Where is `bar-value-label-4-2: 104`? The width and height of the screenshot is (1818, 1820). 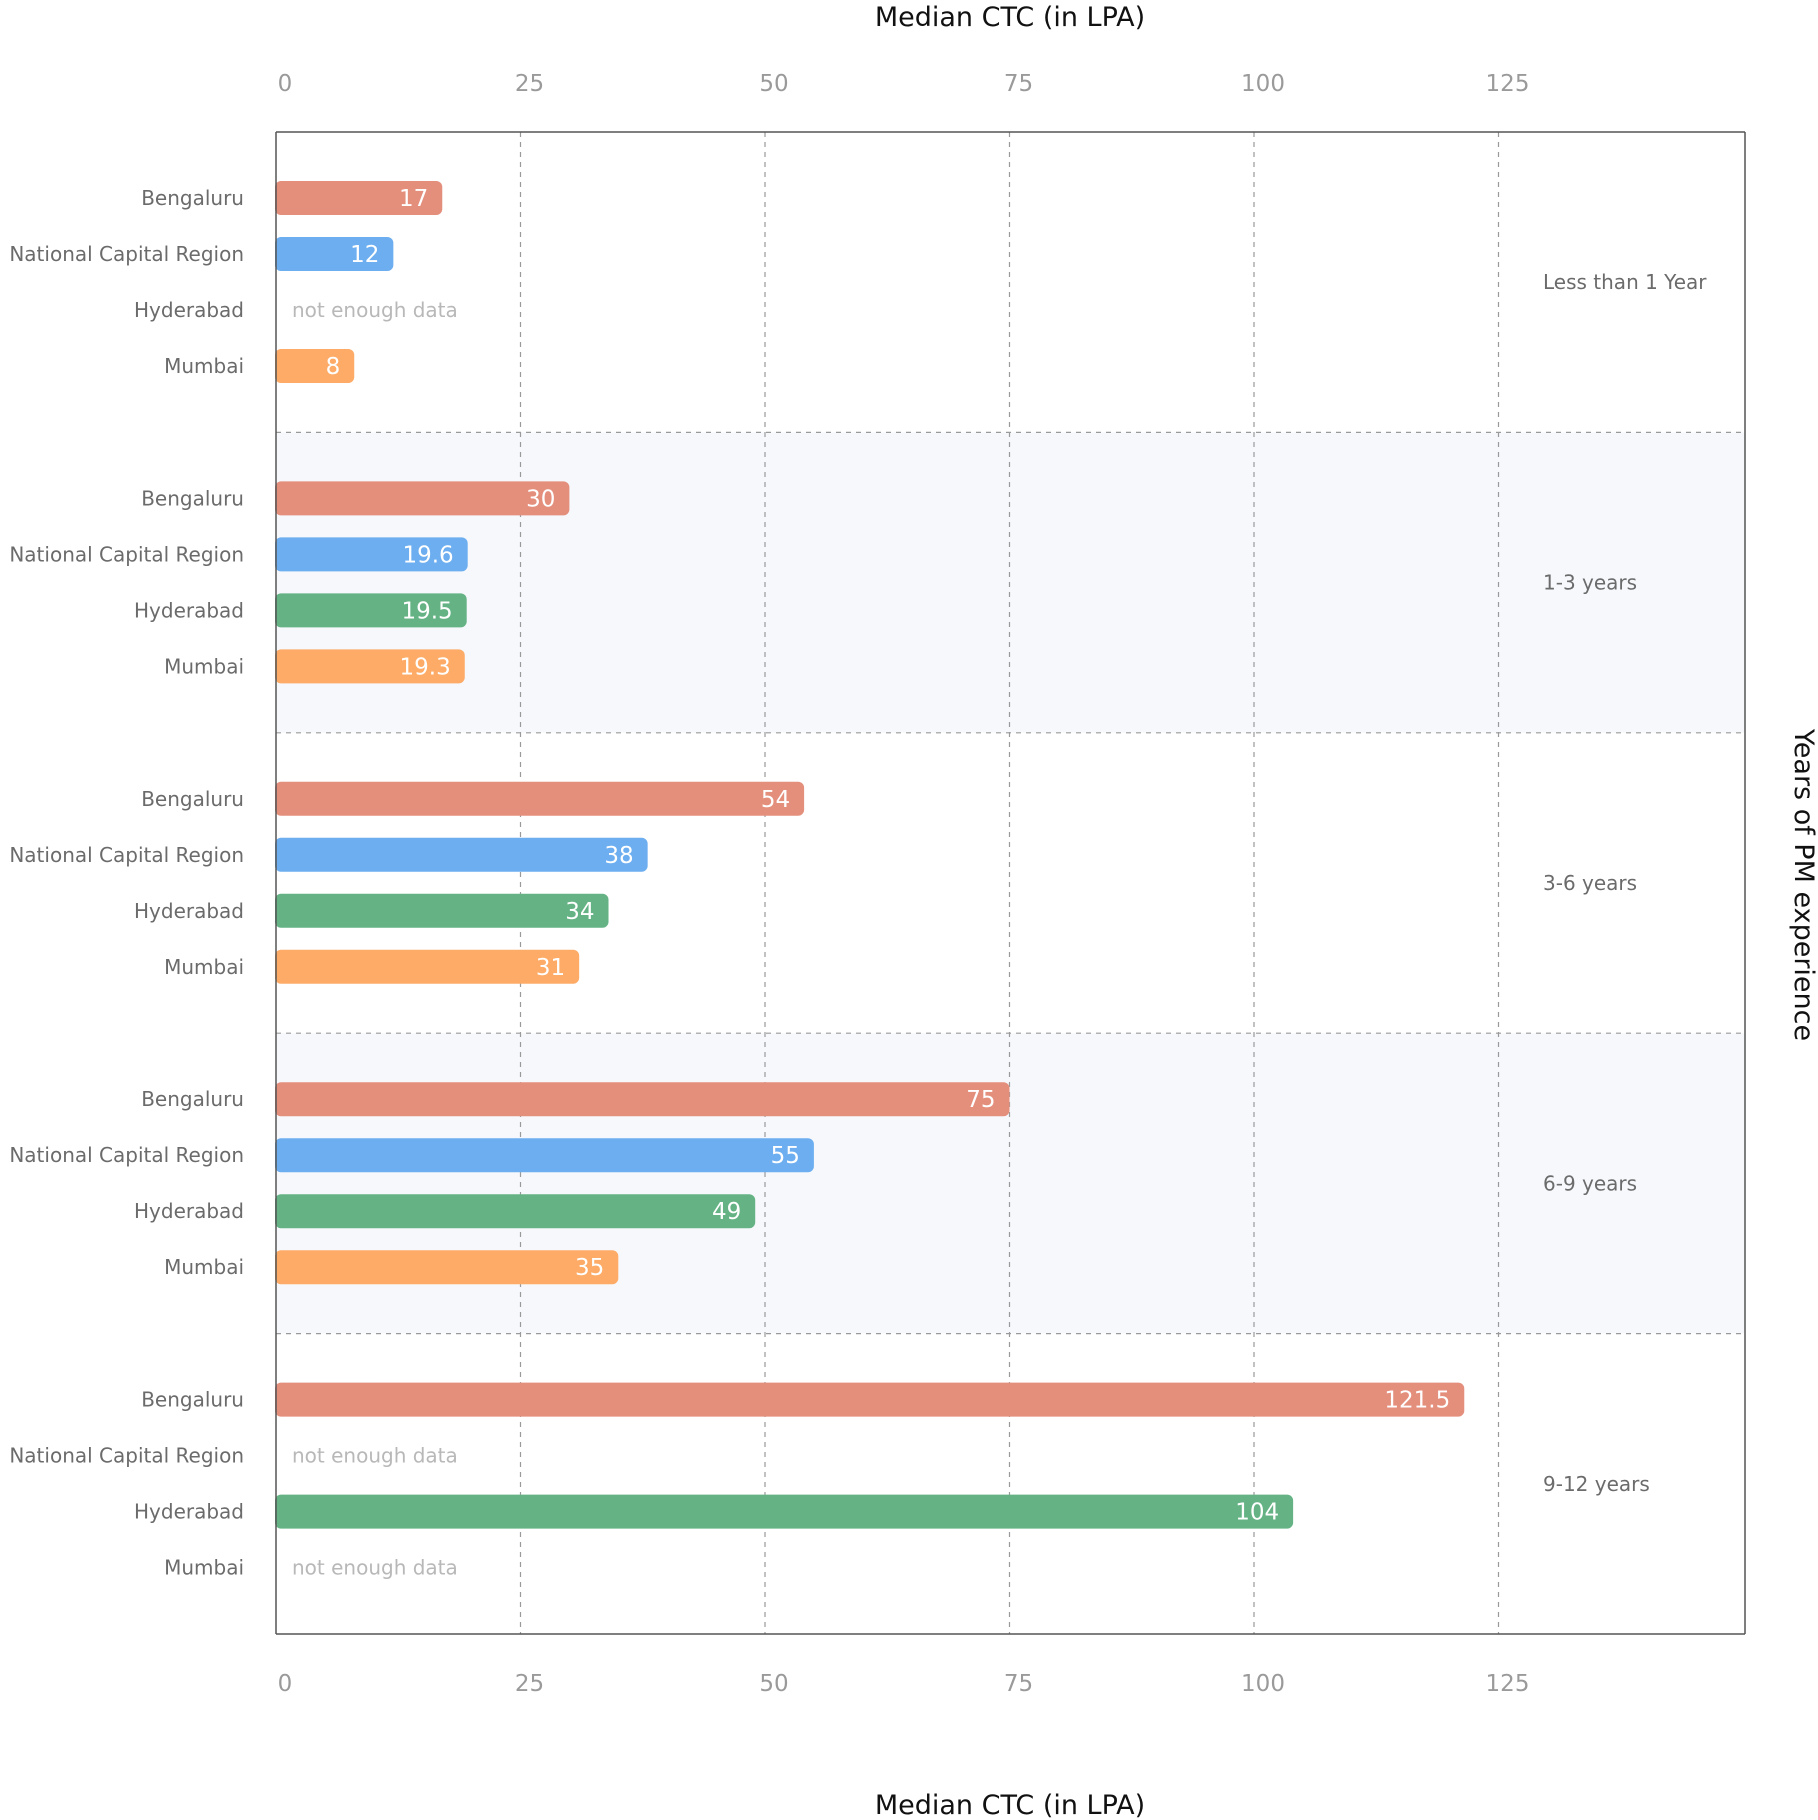 bar-value-label-4-2: 104 is located at coordinates (1257, 1513).